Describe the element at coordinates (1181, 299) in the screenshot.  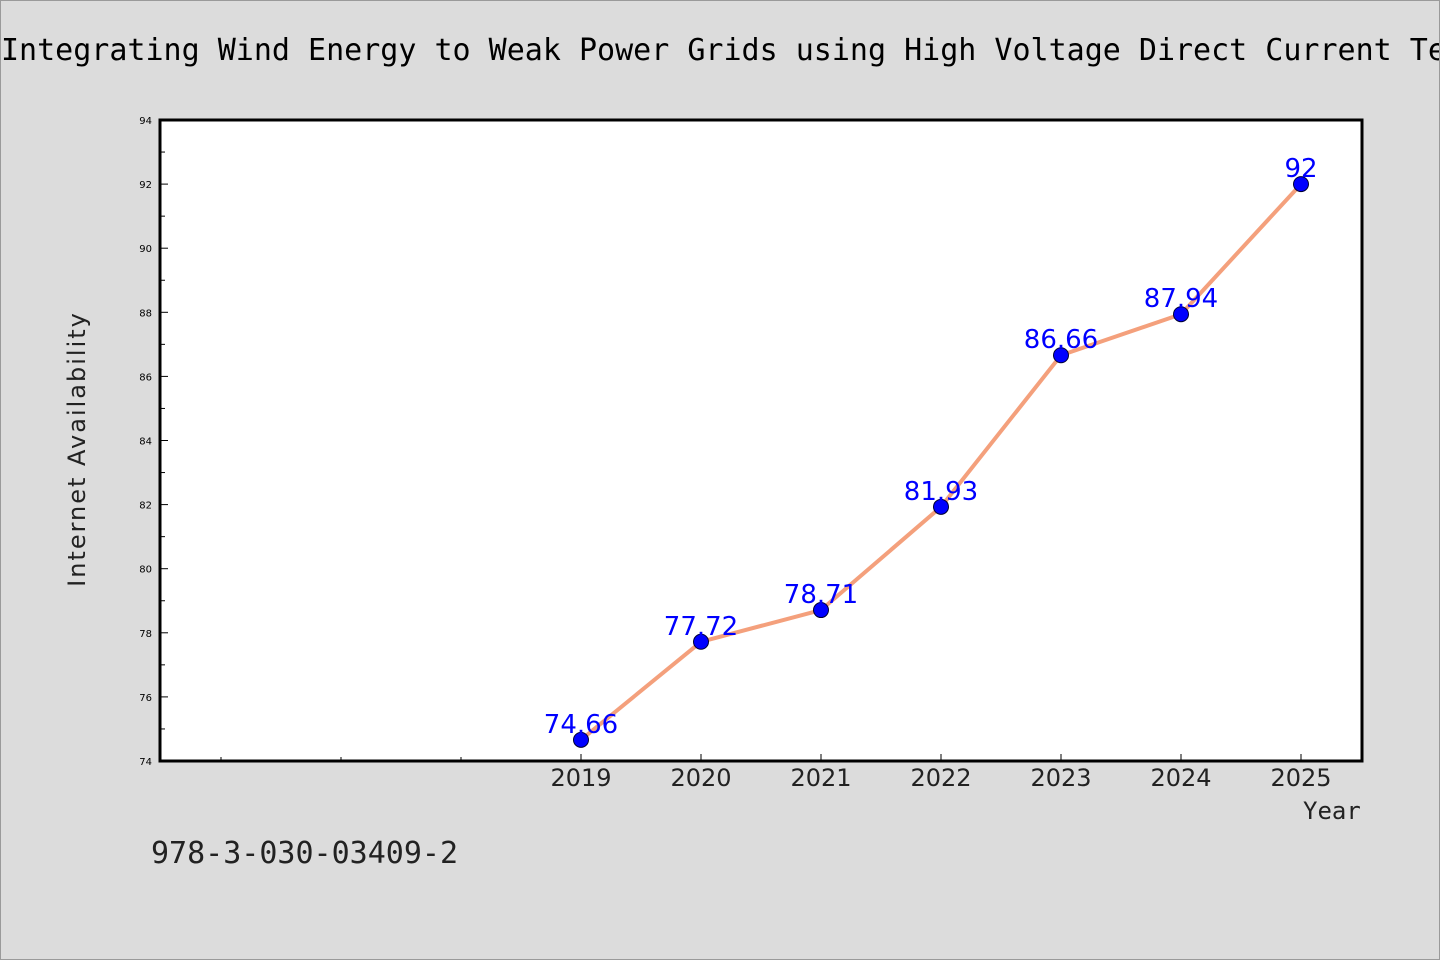
I see `data-label: 87.94` at that location.